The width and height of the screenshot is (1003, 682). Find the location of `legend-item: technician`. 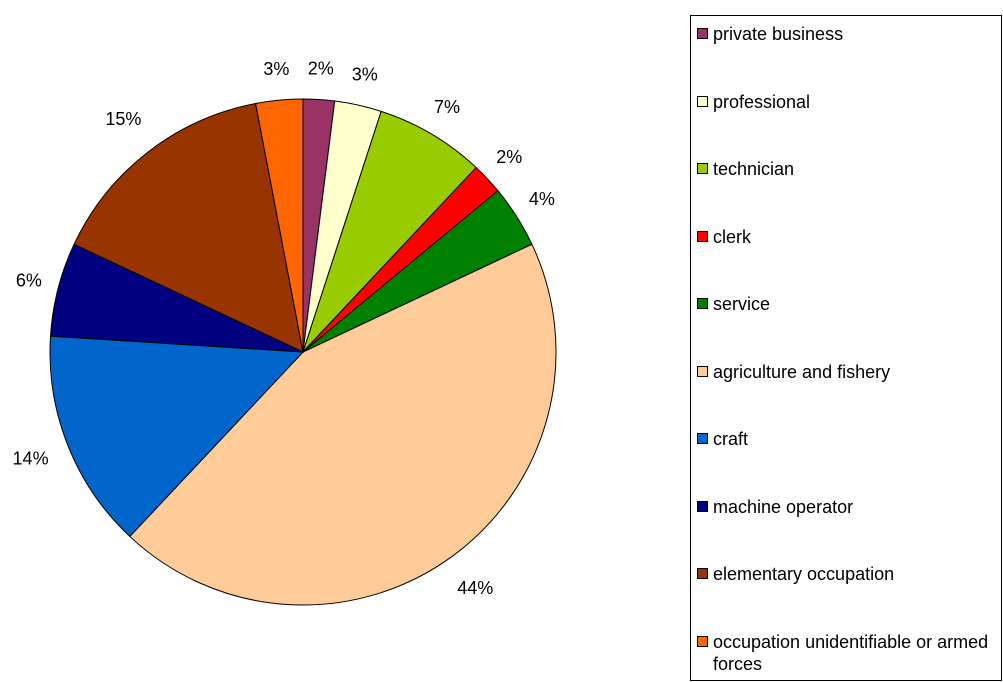

legend-item: technician is located at coordinates (847, 169).